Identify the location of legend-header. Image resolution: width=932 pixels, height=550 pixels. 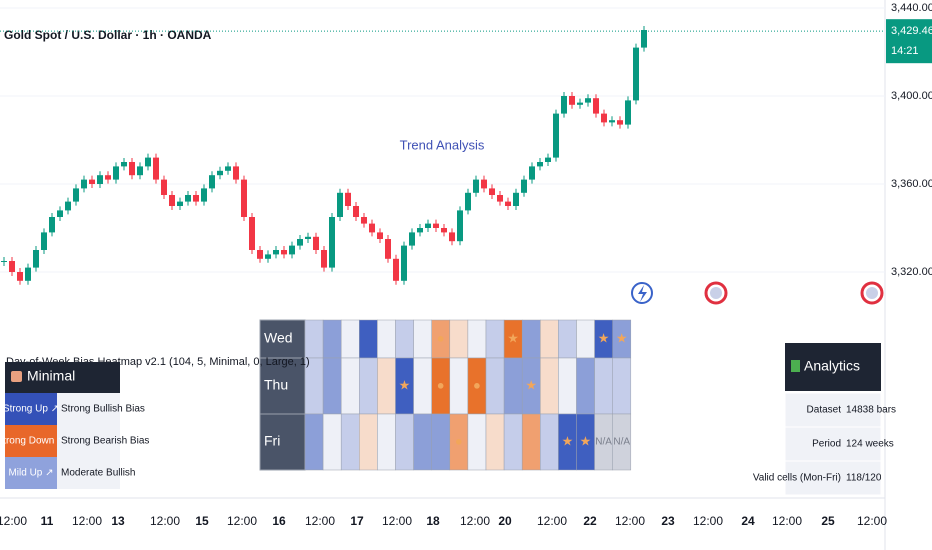
(62, 377).